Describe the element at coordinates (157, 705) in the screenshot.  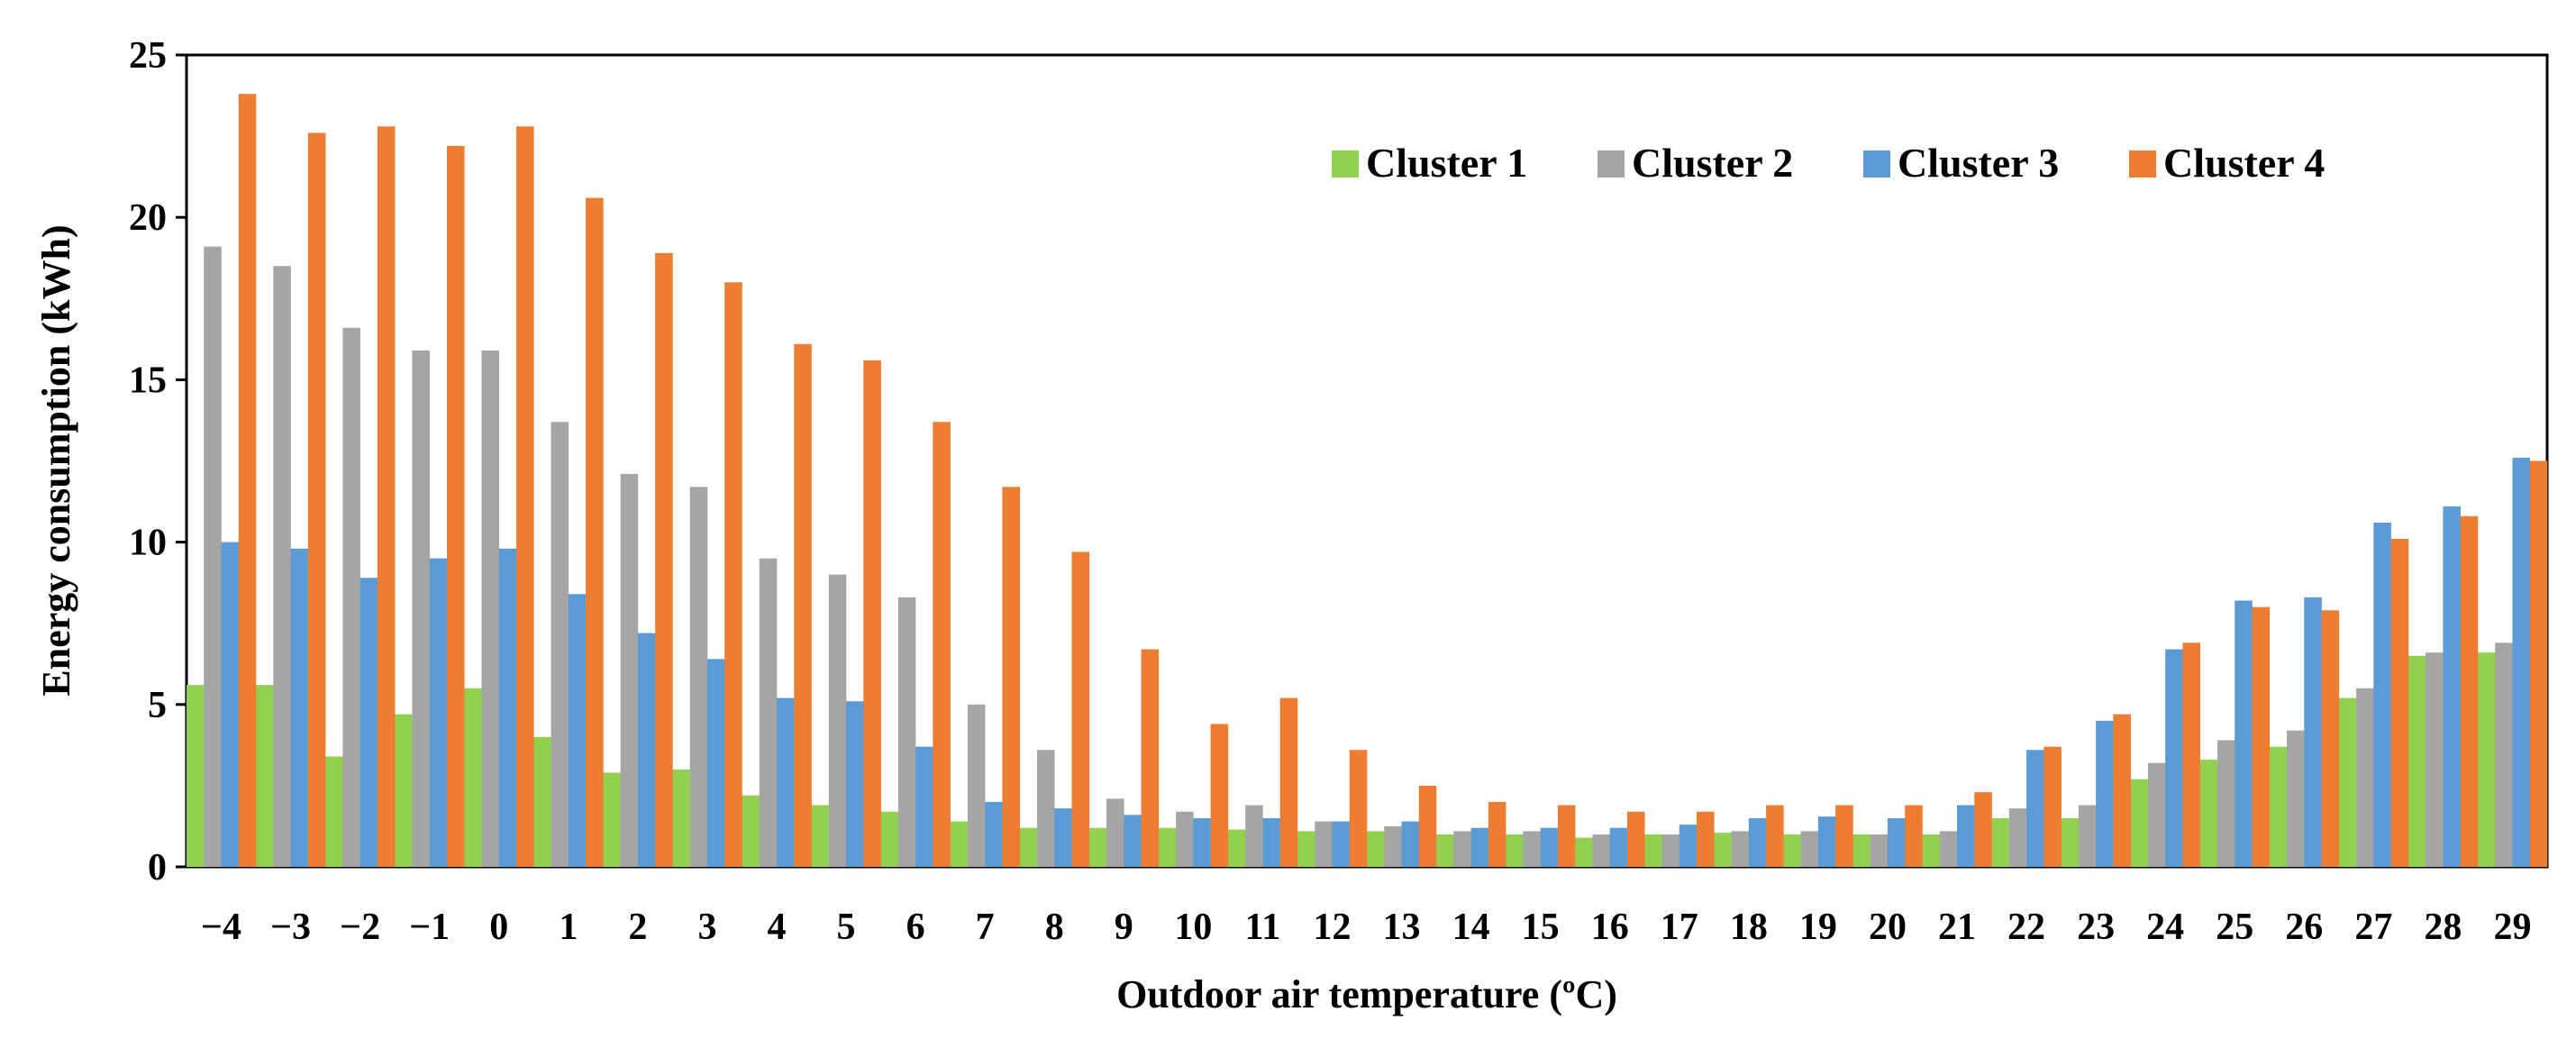
I see `y-tick-label: 5` at that location.